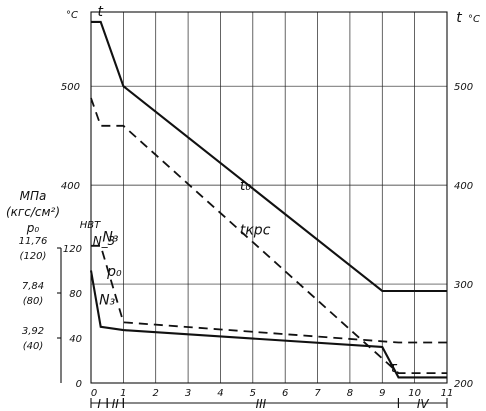 Image resolution: width=486 pixels, height=411 pixels. What do you see at coordinates (253, 393) in the screenshot?
I see `x-tick-label: 5` at bounding box center [253, 393].